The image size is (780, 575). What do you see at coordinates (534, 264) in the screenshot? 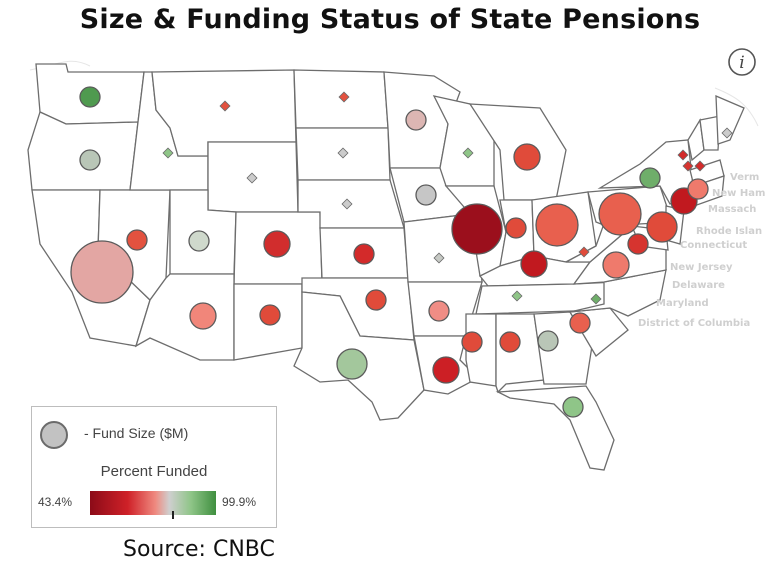
I see `bubble-kentucky` at bounding box center [534, 264].